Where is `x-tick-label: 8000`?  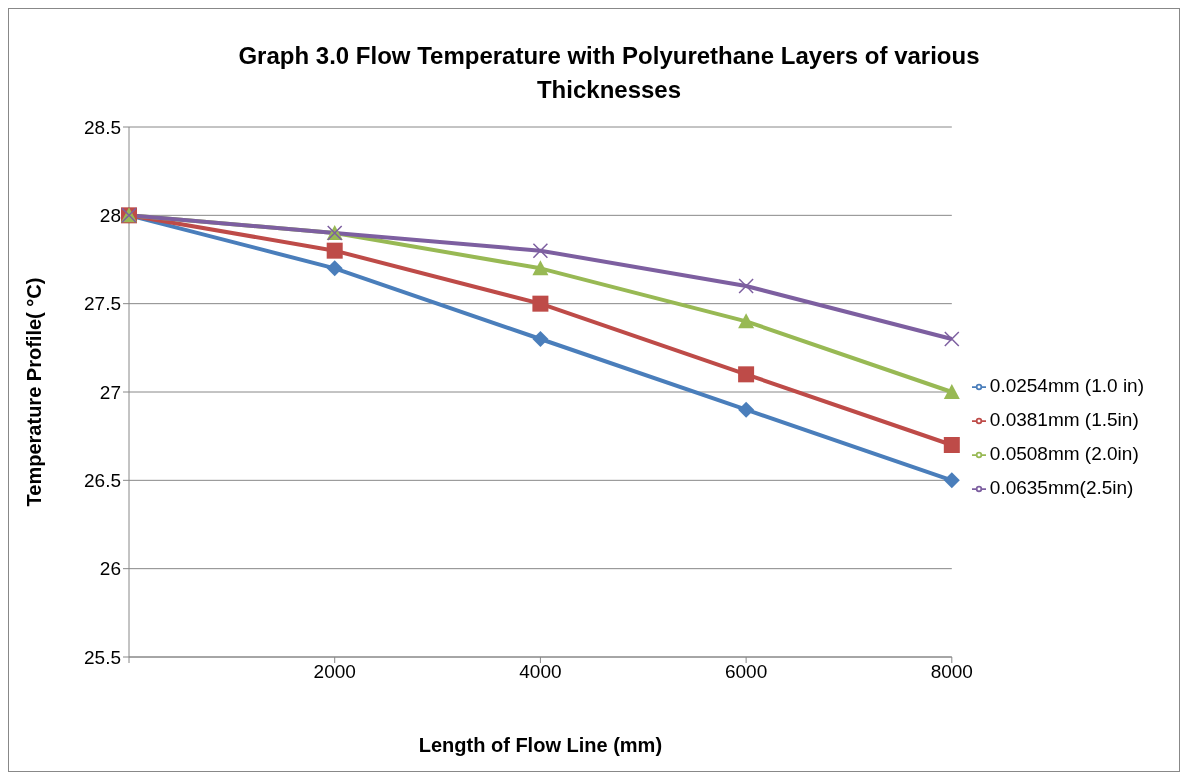 x-tick-label: 8000 is located at coordinates (951, 672).